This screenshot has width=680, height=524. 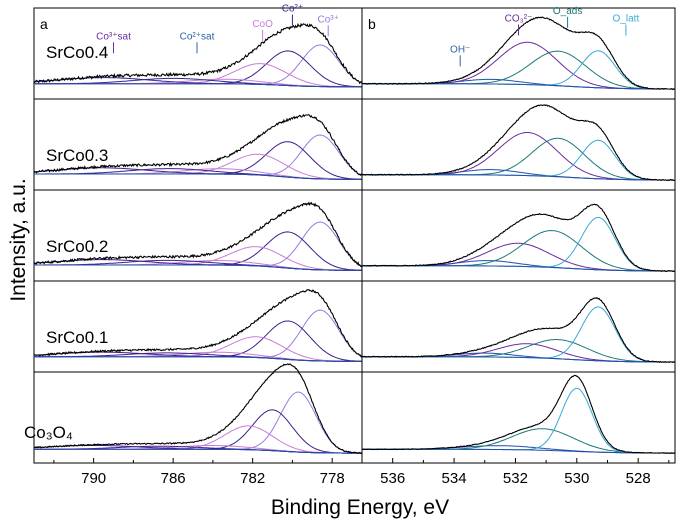 What do you see at coordinates (460, 49) in the screenshot?
I see `peak-annotation: OH⁻` at bounding box center [460, 49].